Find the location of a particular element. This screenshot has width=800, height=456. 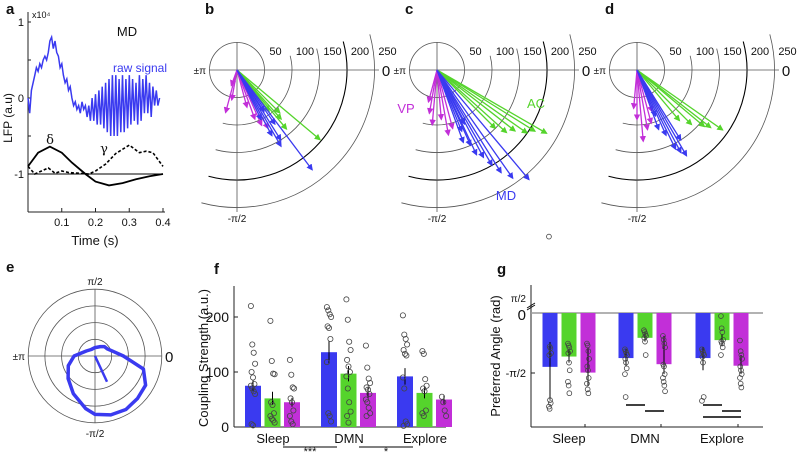

legend-label-ac: AC is located at coordinates (536, 103).